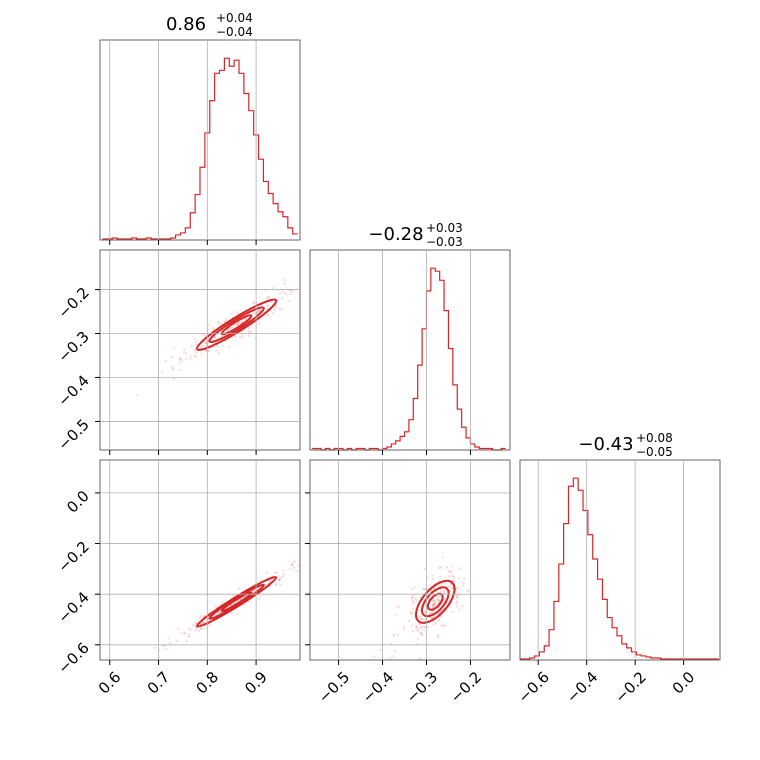 Image resolution: width=760 pixels, height=760 pixels. Describe the element at coordinates (619, 568) in the screenshot. I see `histogram-steps` at that location.